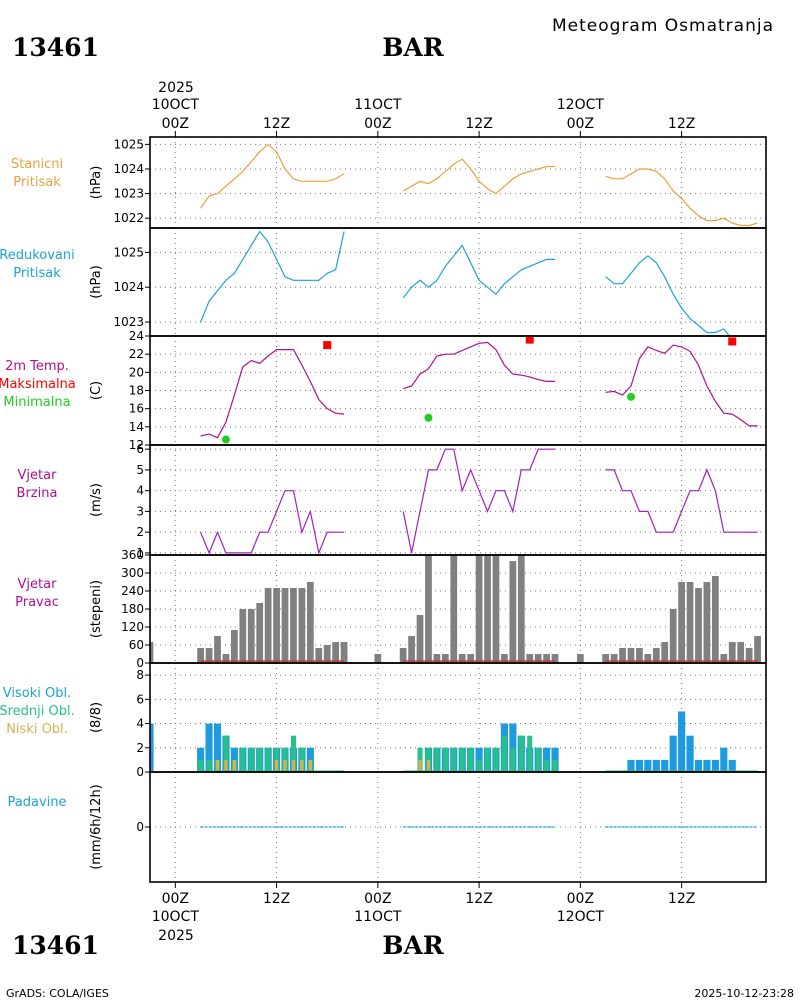 This screenshot has height=1000, width=800. I want to click on panel-label: Vjetar, so click(38, 475).